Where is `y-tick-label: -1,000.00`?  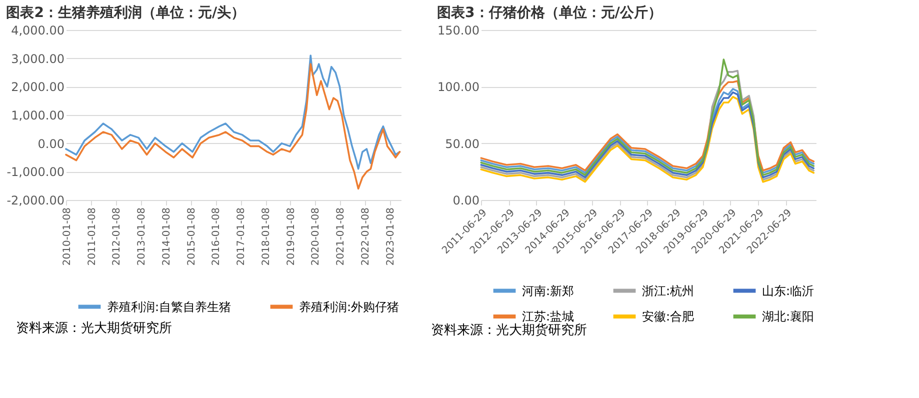 y-tick-label: -1,000.00 is located at coordinates (35, 172).